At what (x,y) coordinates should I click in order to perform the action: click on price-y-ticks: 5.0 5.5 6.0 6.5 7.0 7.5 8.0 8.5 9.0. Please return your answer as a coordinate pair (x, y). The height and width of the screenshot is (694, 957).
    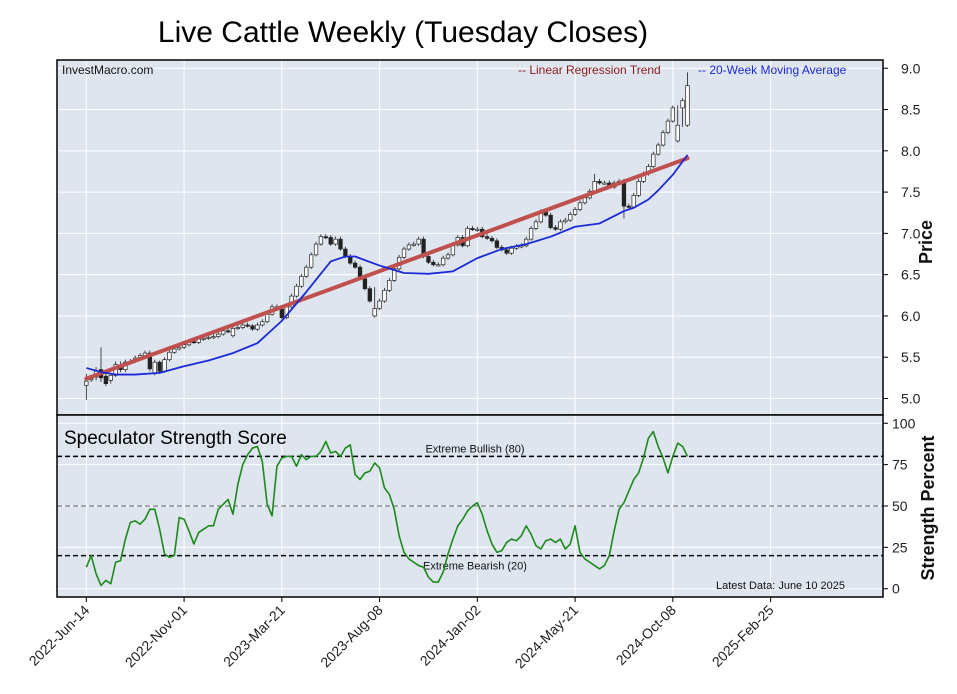
    Looking at the image, I should click on (902, 233).